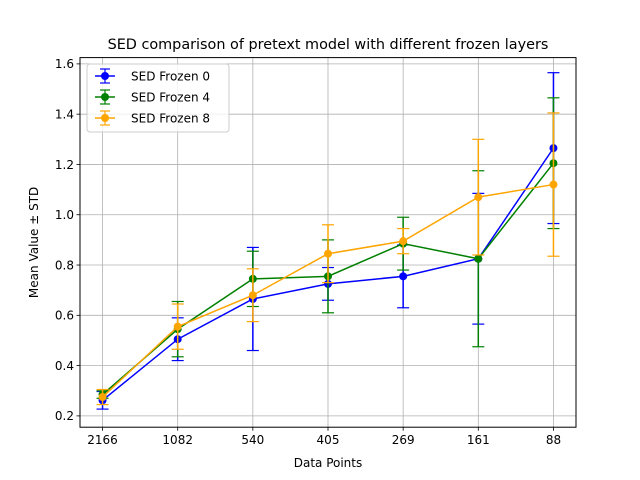 The width and height of the screenshot is (640, 480). What do you see at coordinates (170, 76) in the screenshot?
I see `legend-label: SED Frozen 0` at bounding box center [170, 76].